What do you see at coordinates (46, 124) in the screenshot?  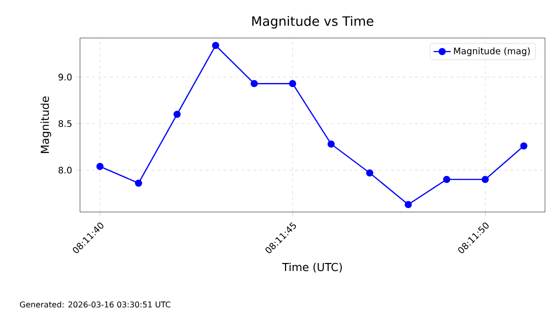 I see `y-axis-title: Magnitude` at bounding box center [46, 124].